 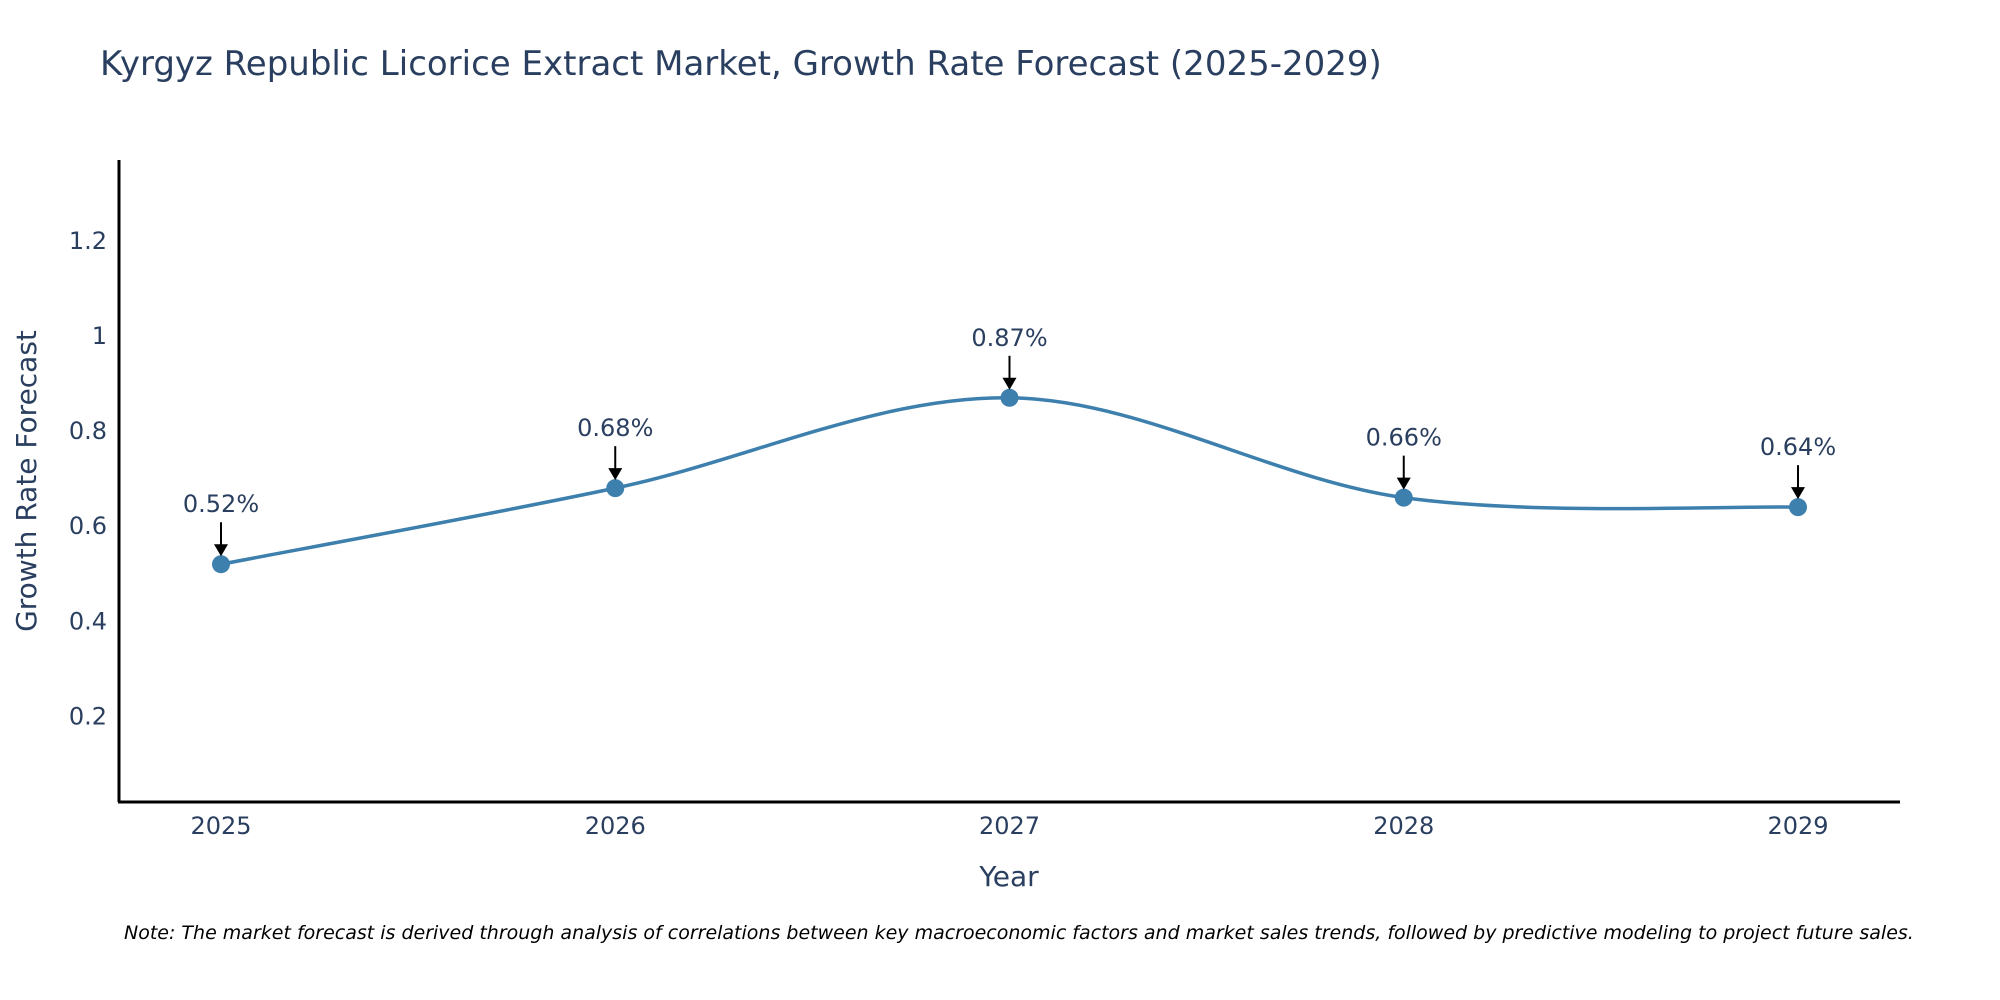 I want to click on y-tick-label: 0.8, so click(x=88, y=431).